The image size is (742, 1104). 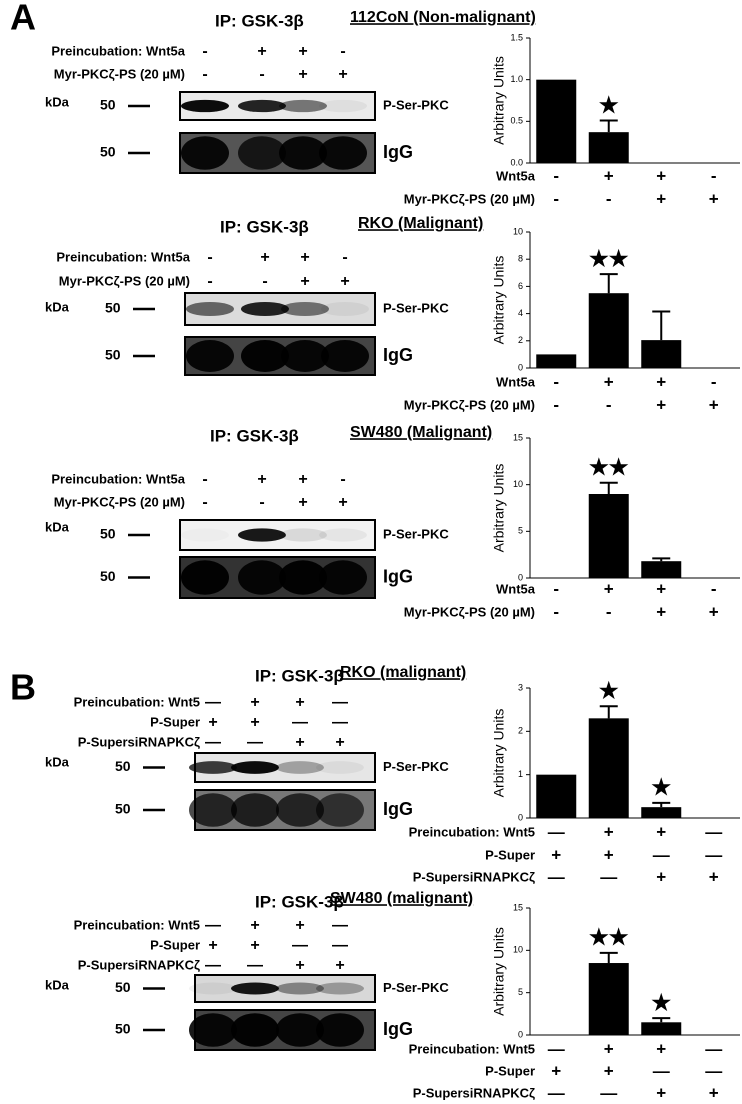 I want to click on kda-label: kDa, so click(x=57, y=306).